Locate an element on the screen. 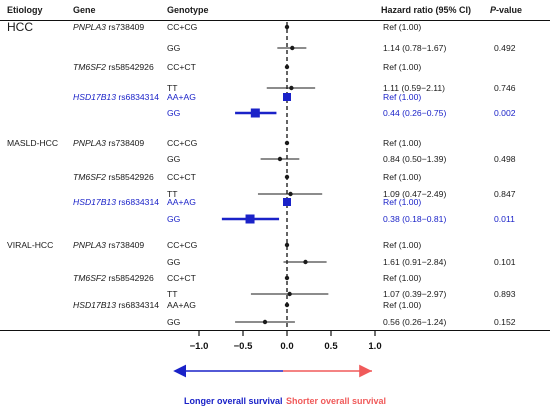  legend-shorter-survival: Shorter overall survival is located at coordinates (336, 401).